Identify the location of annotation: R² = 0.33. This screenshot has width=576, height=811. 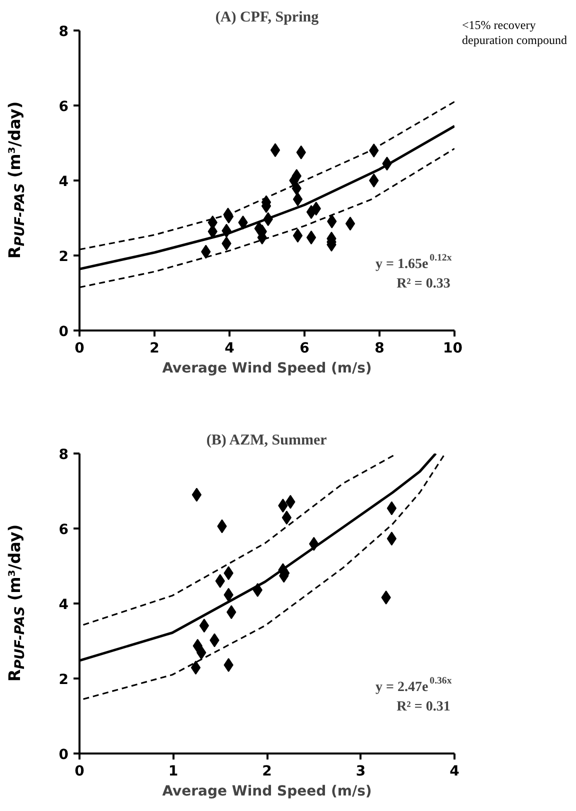
(423, 284).